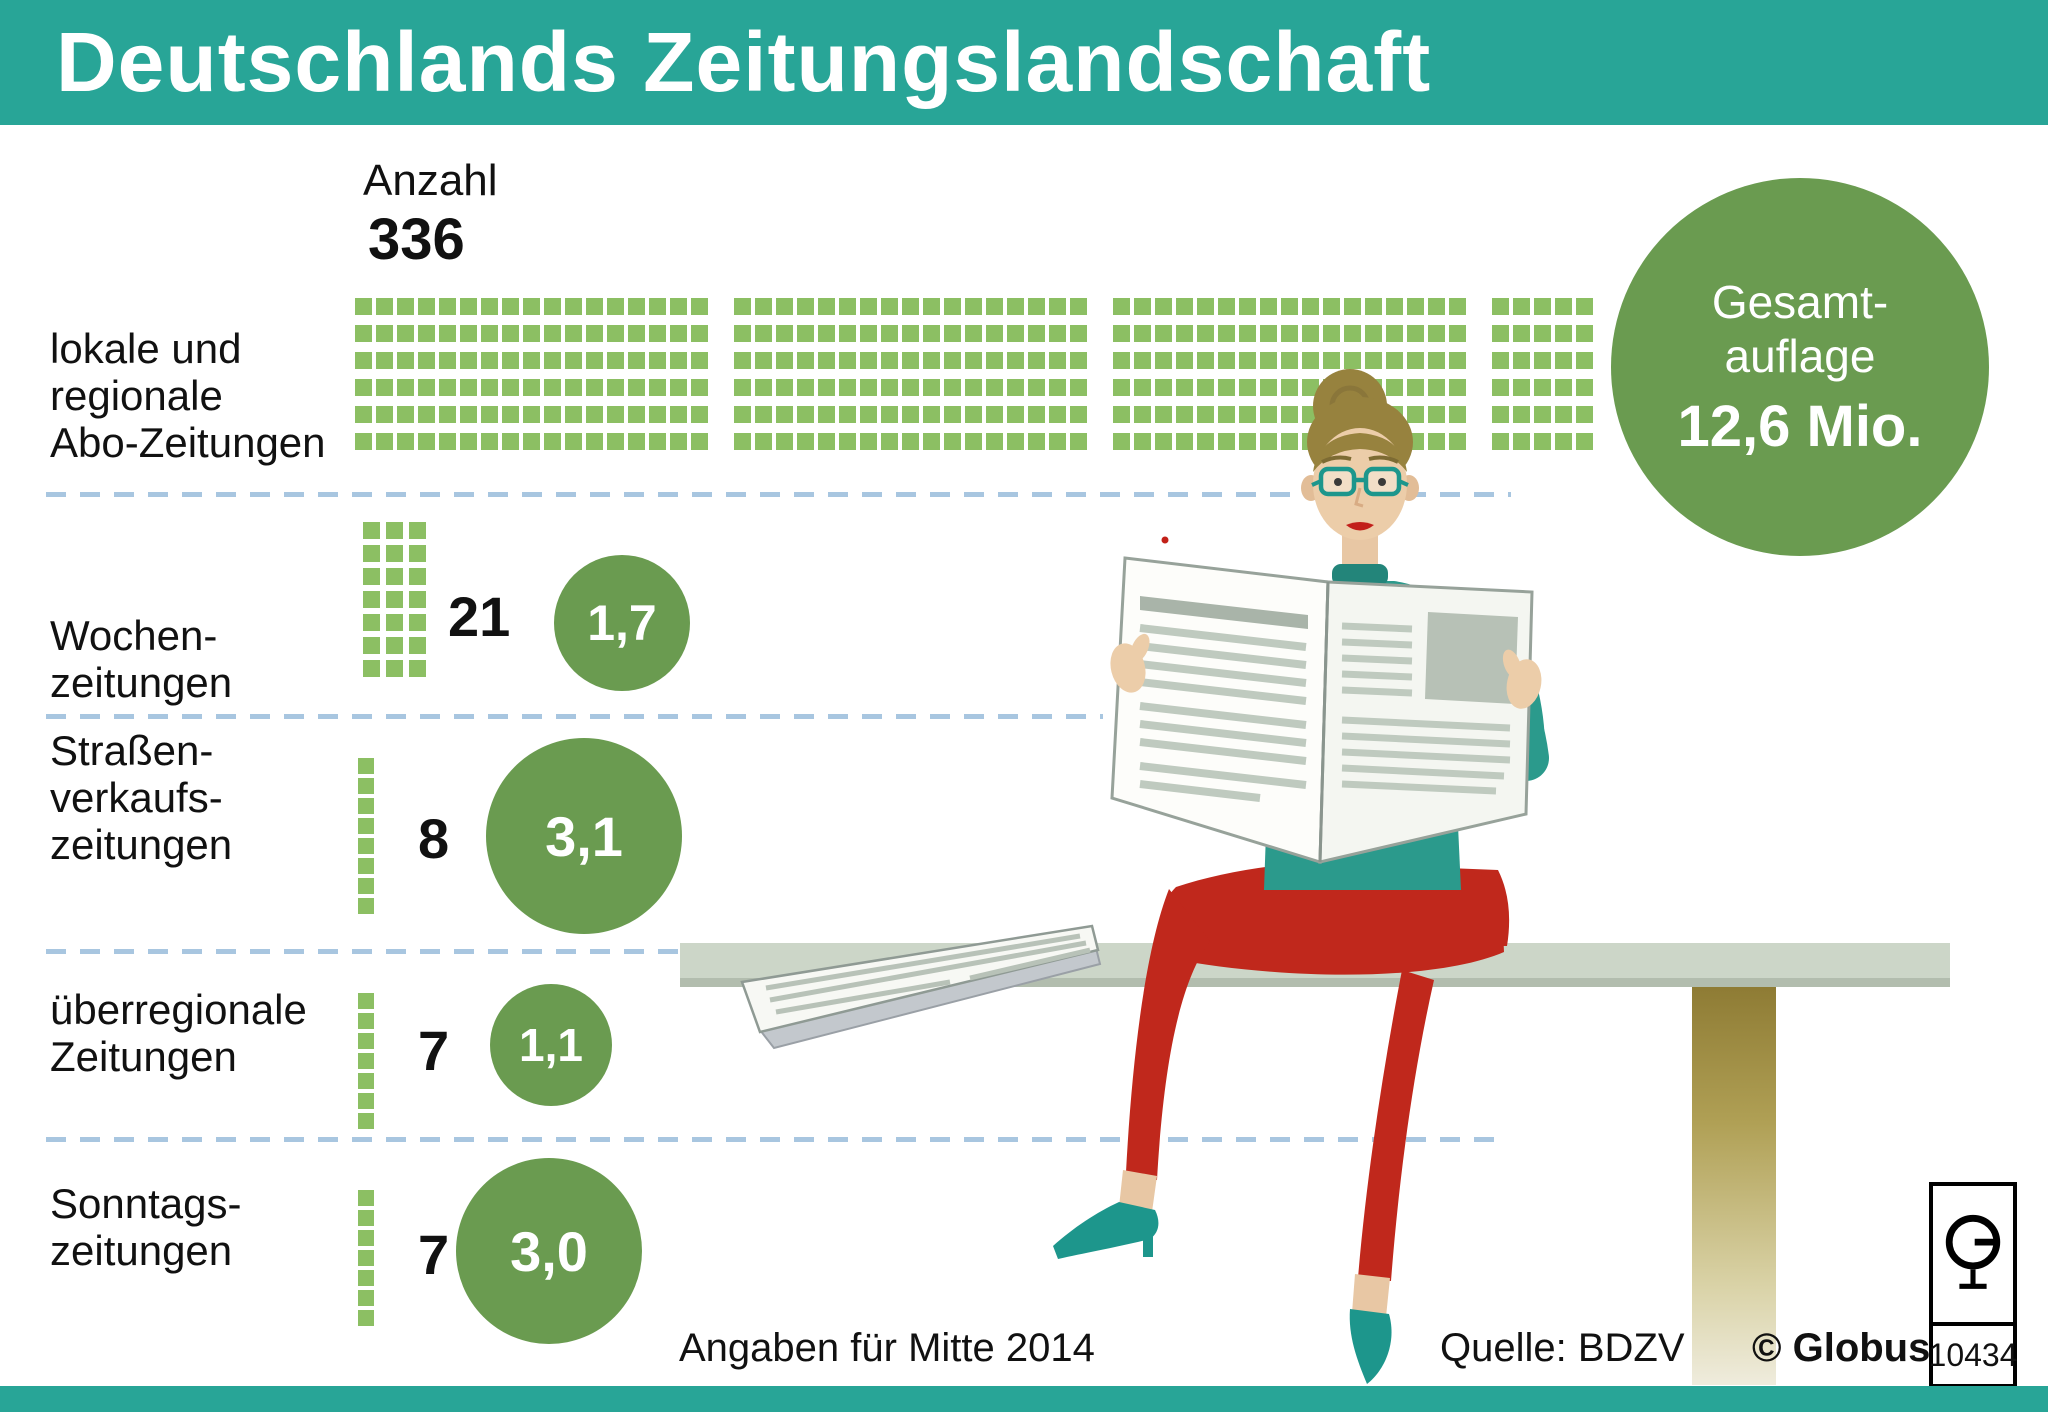 The image size is (2048, 1412). What do you see at coordinates (1841, 1348) in the screenshot?
I see `footnote-credit: © Globus` at bounding box center [1841, 1348].